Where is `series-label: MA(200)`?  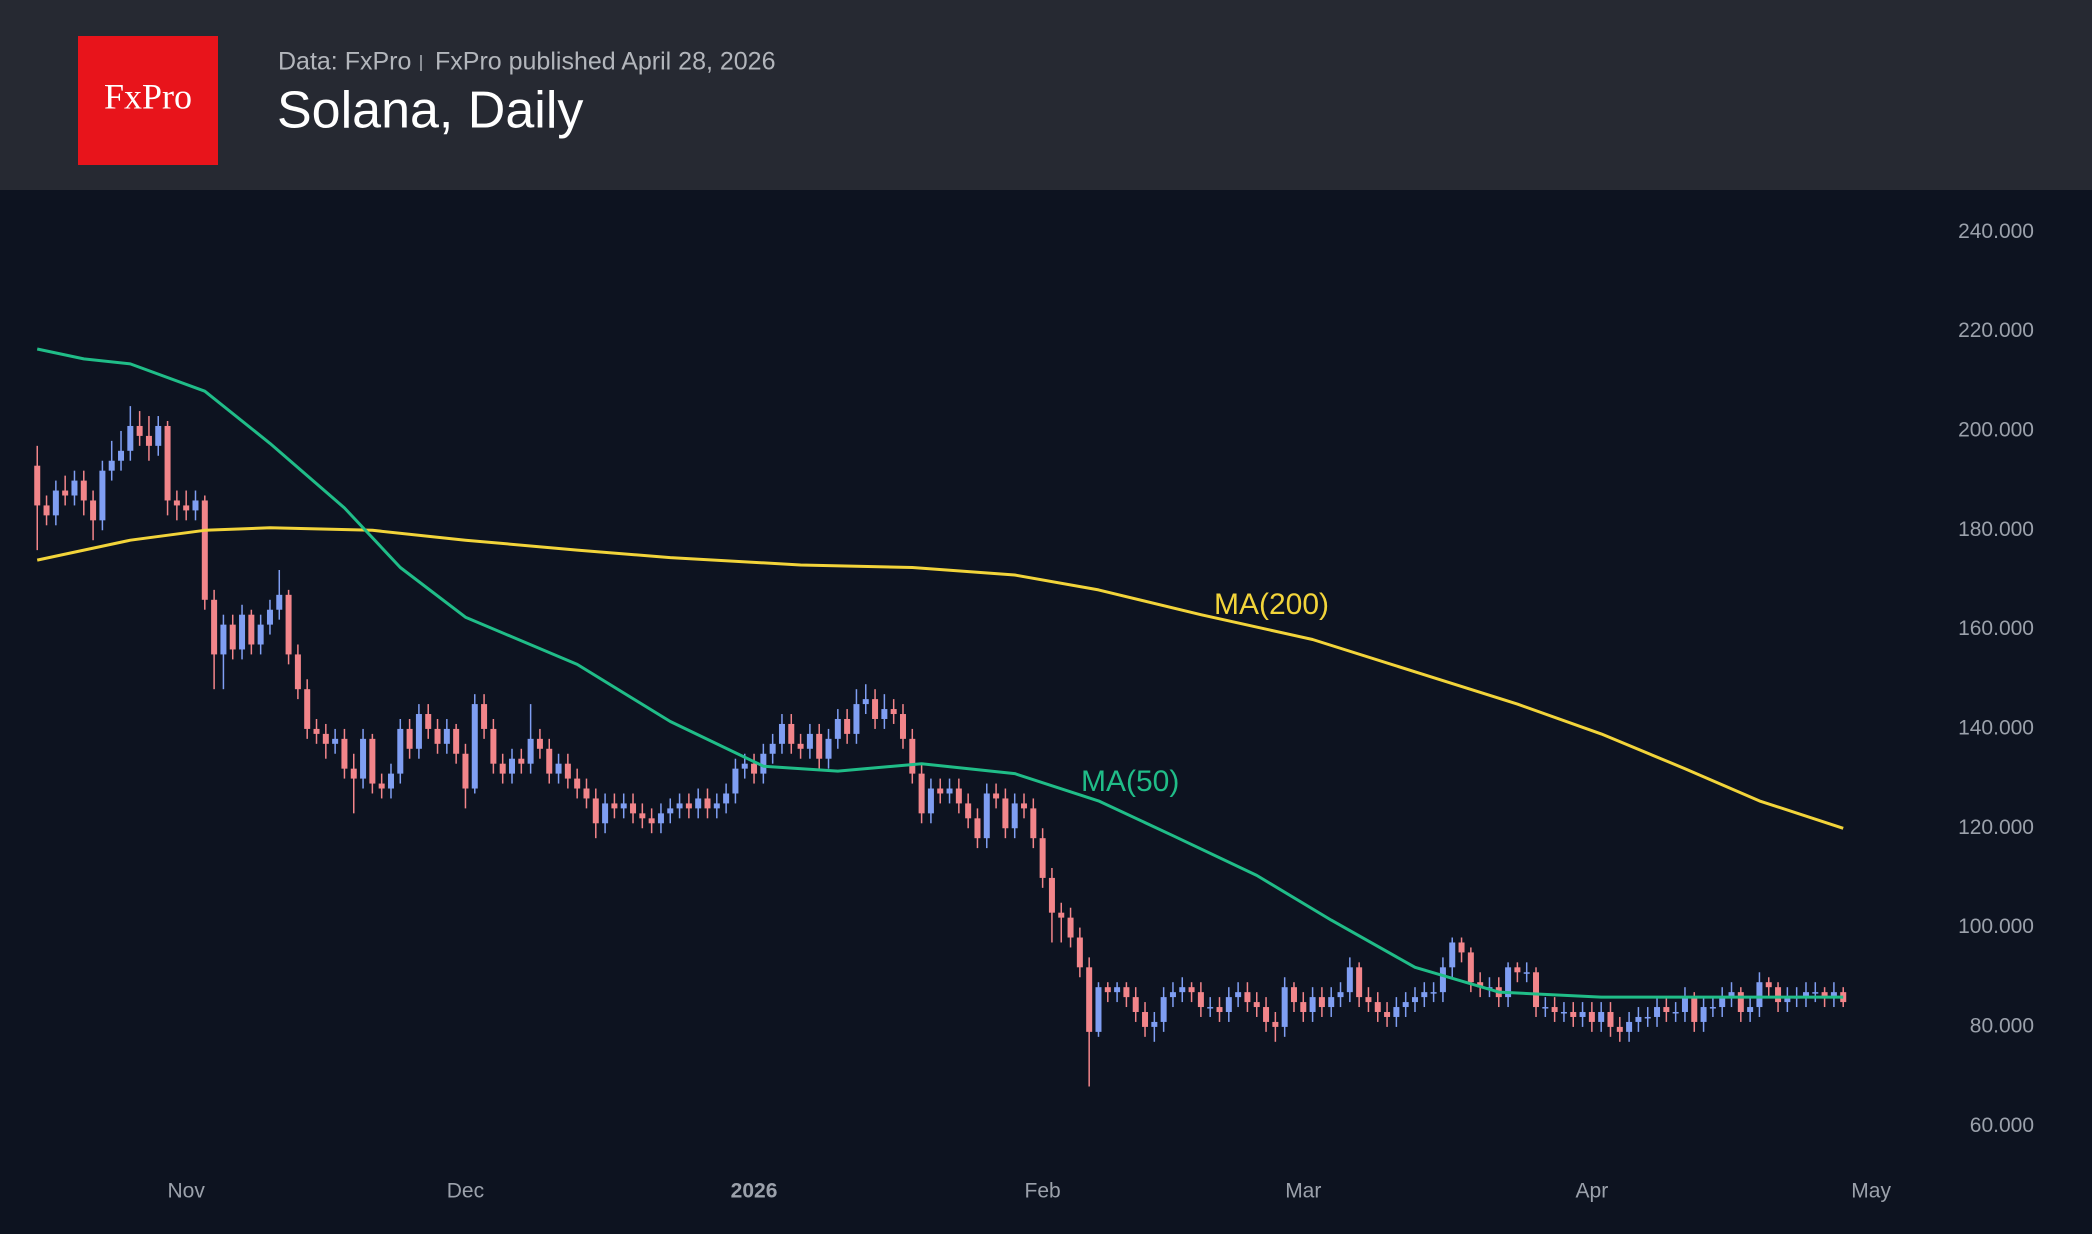 series-label: MA(200) is located at coordinates (1271, 604).